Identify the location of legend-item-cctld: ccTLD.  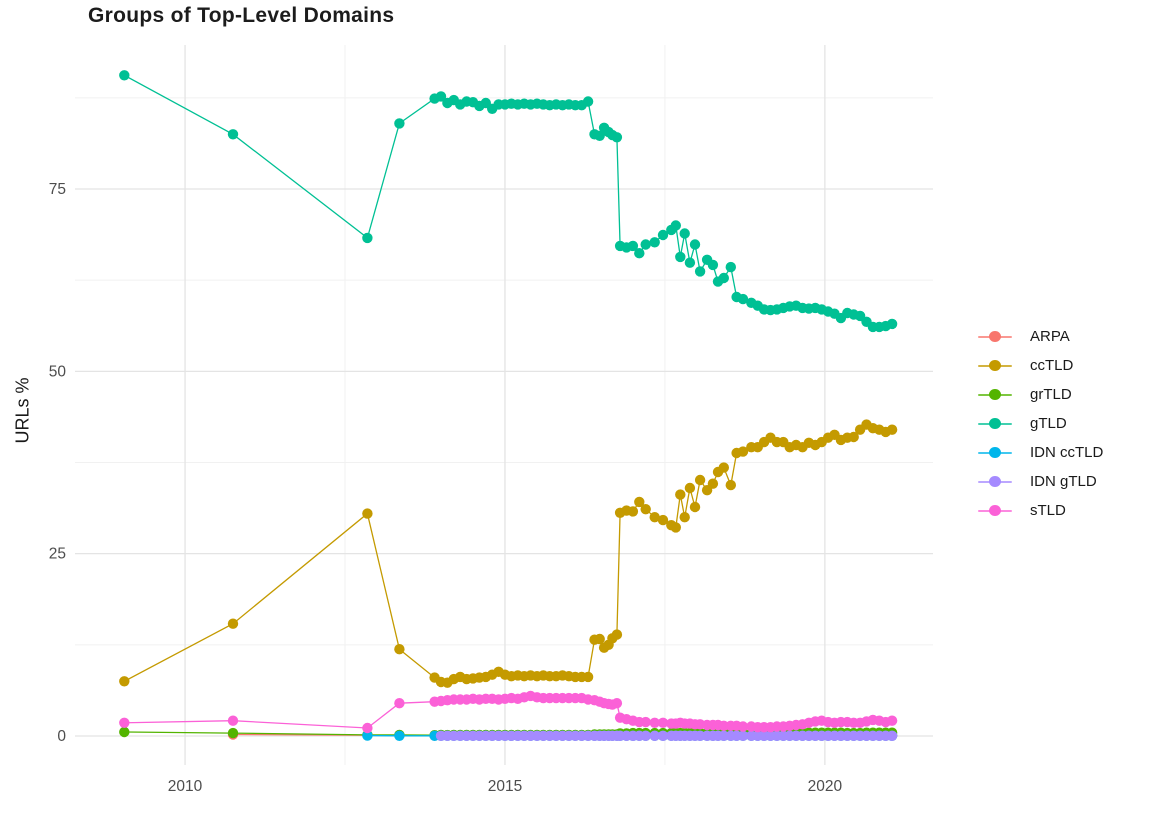
(1040, 365).